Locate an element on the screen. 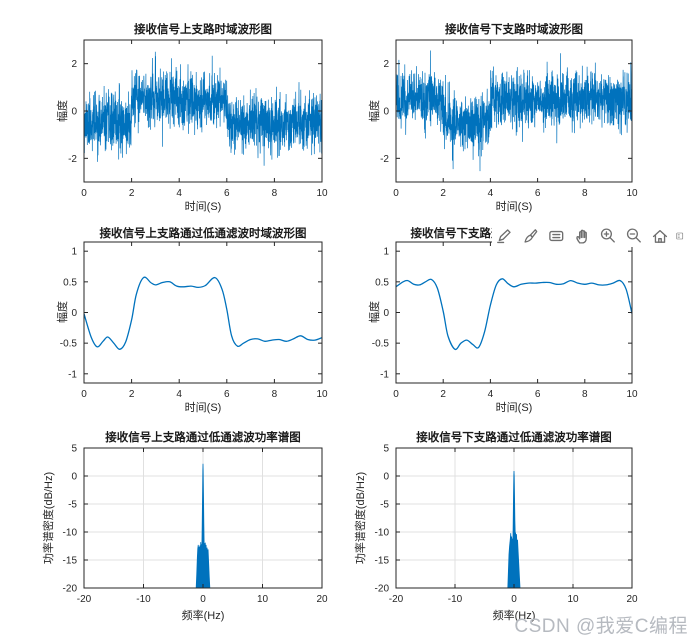 This screenshot has width=691, height=643. zoom-in-icon is located at coordinates (608, 236).